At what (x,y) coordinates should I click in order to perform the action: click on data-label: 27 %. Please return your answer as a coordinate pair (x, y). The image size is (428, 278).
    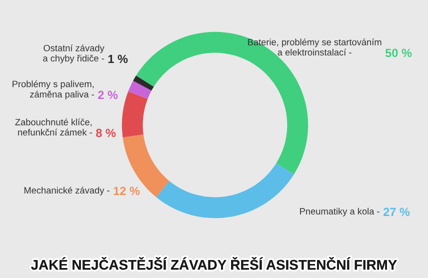
    Looking at the image, I should click on (397, 212).